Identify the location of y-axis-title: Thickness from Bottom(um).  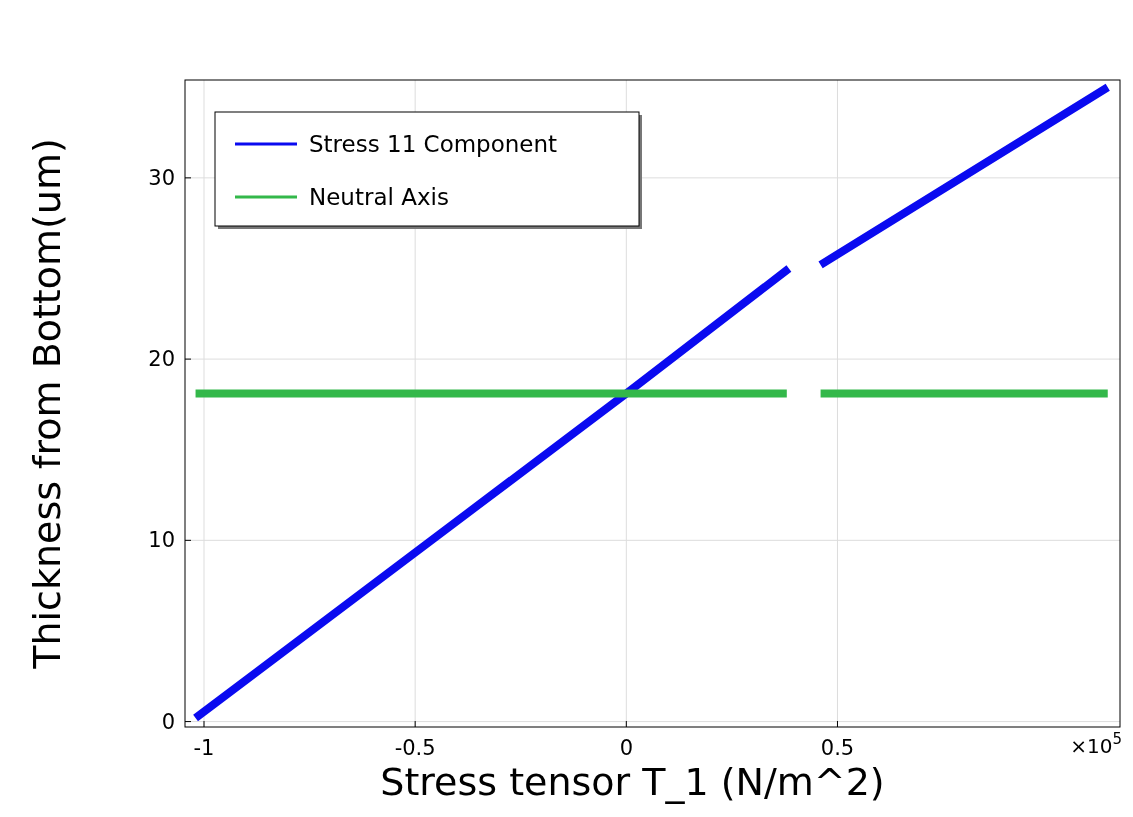
(47, 404).